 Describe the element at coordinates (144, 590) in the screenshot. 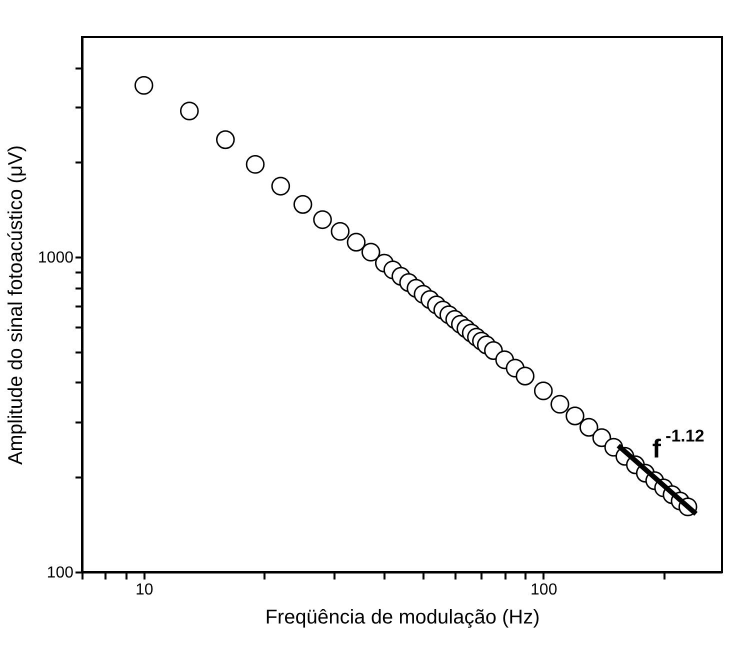

I see `x-tick-label: 10` at that location.